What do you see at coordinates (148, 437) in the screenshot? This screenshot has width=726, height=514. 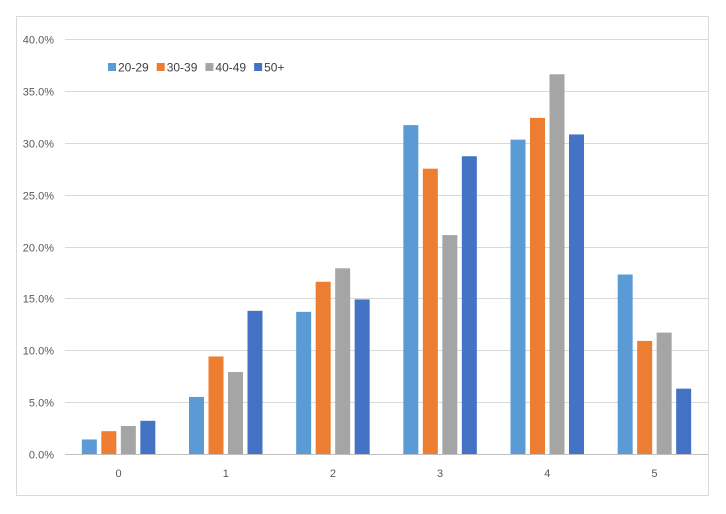 I see `bar-50--cat-0` at bounding box center [148, 437].